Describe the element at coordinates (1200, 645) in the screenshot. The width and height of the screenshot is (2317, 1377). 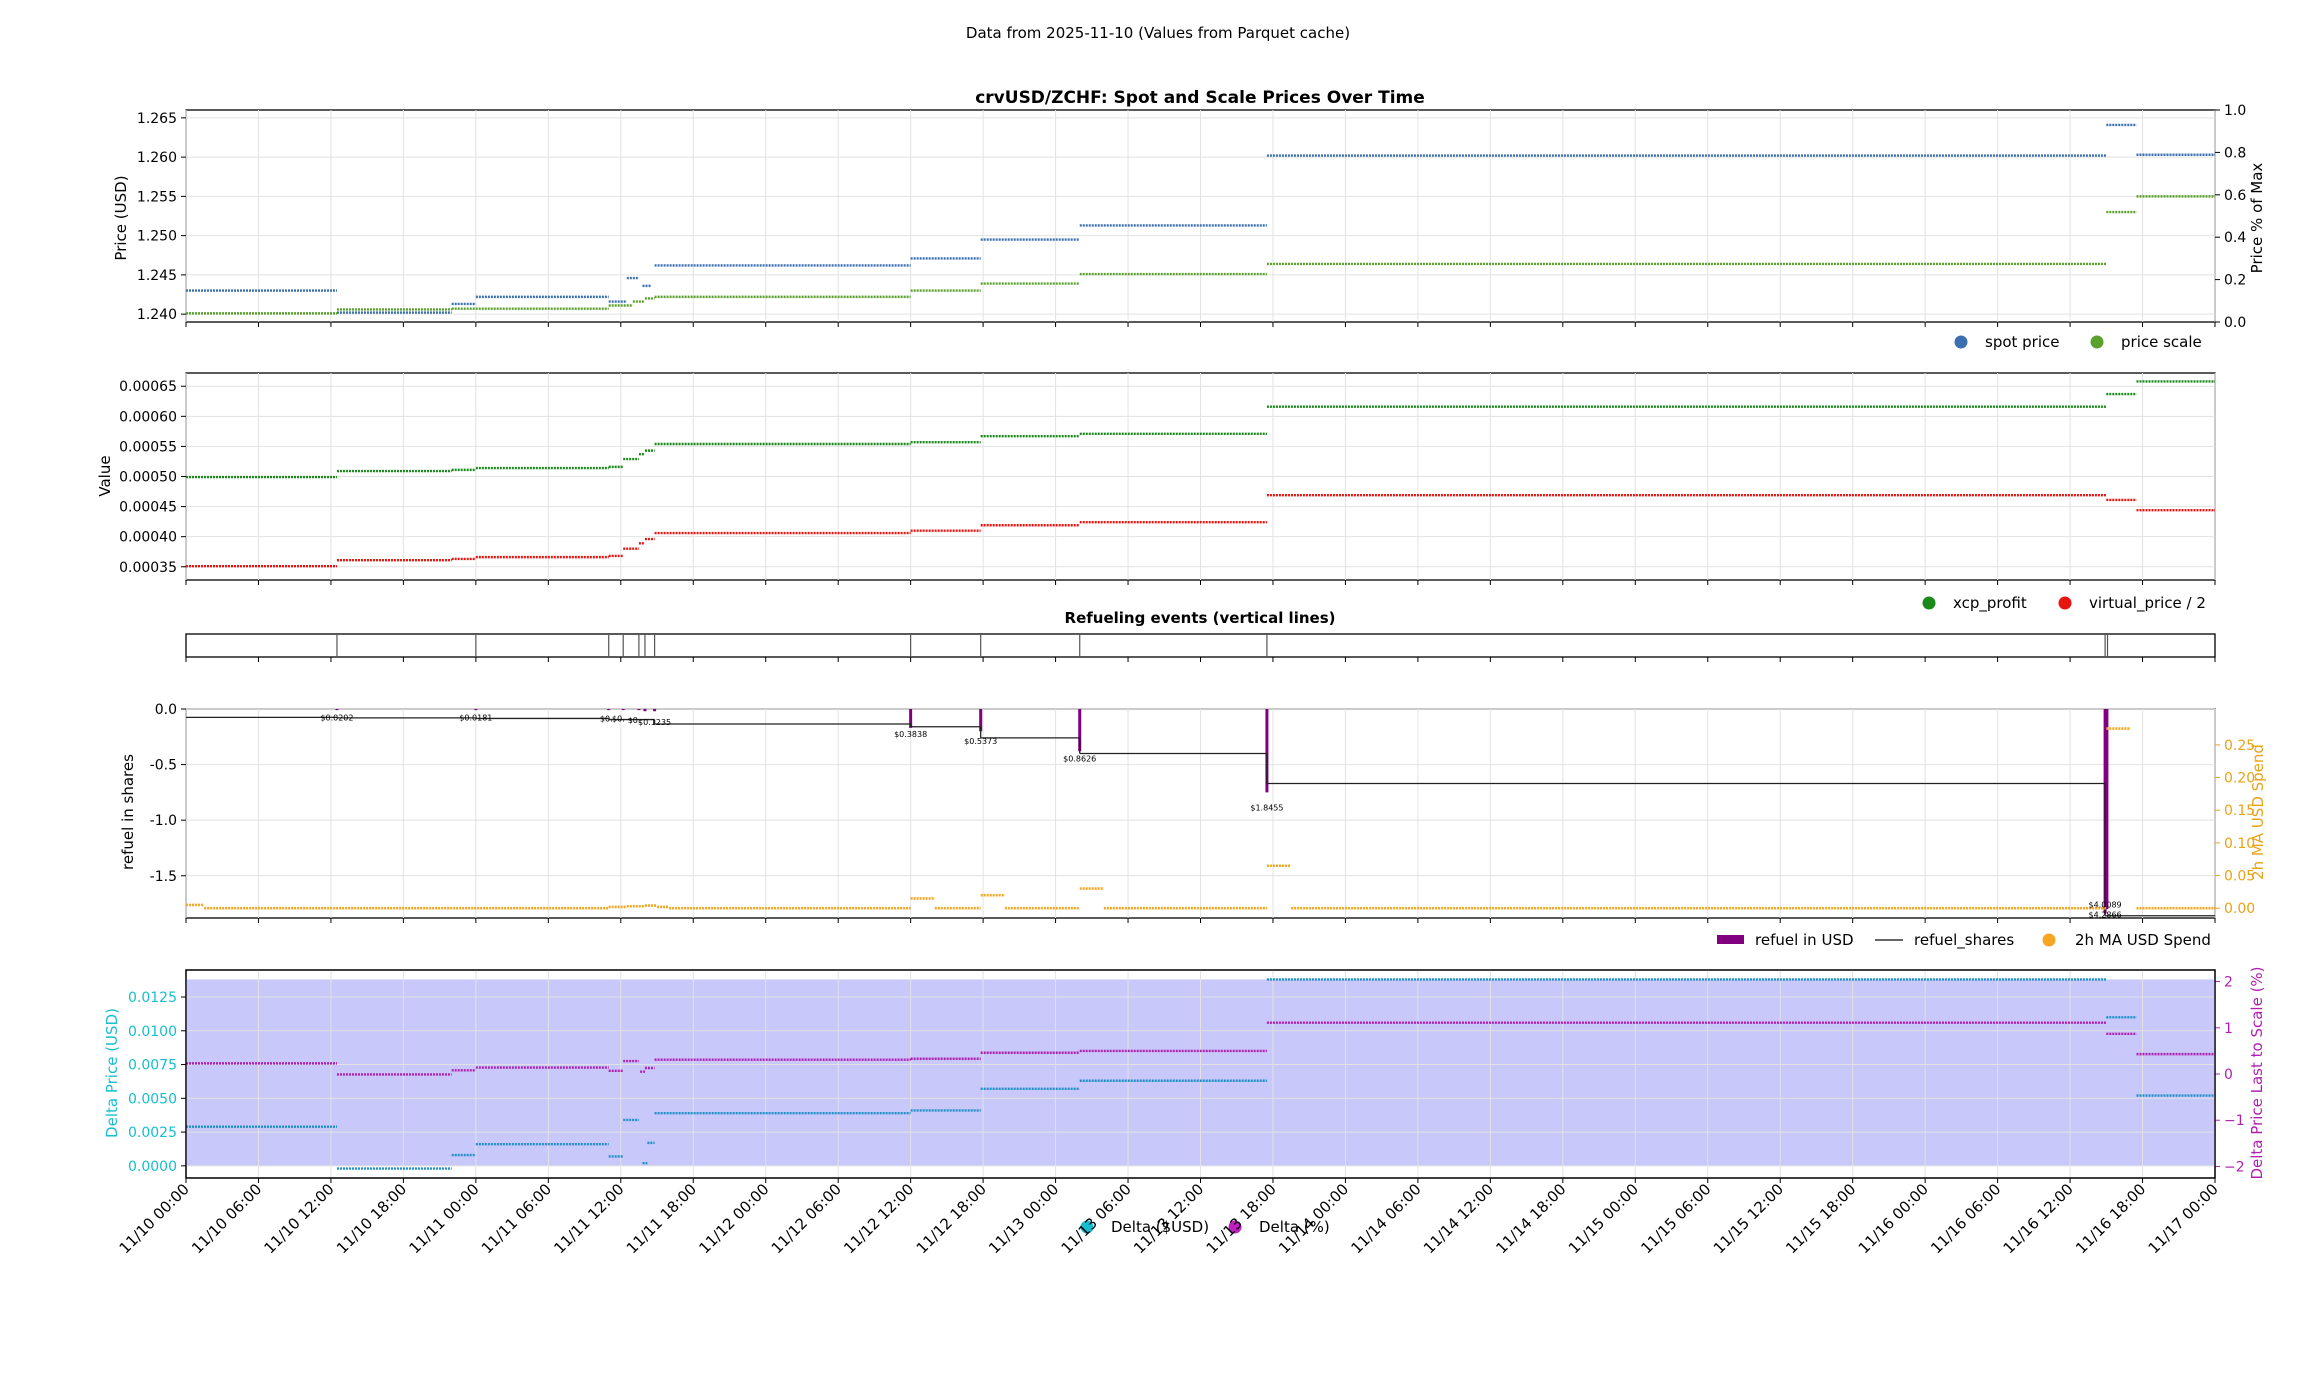
I see `plot-frame-p3` at that location.